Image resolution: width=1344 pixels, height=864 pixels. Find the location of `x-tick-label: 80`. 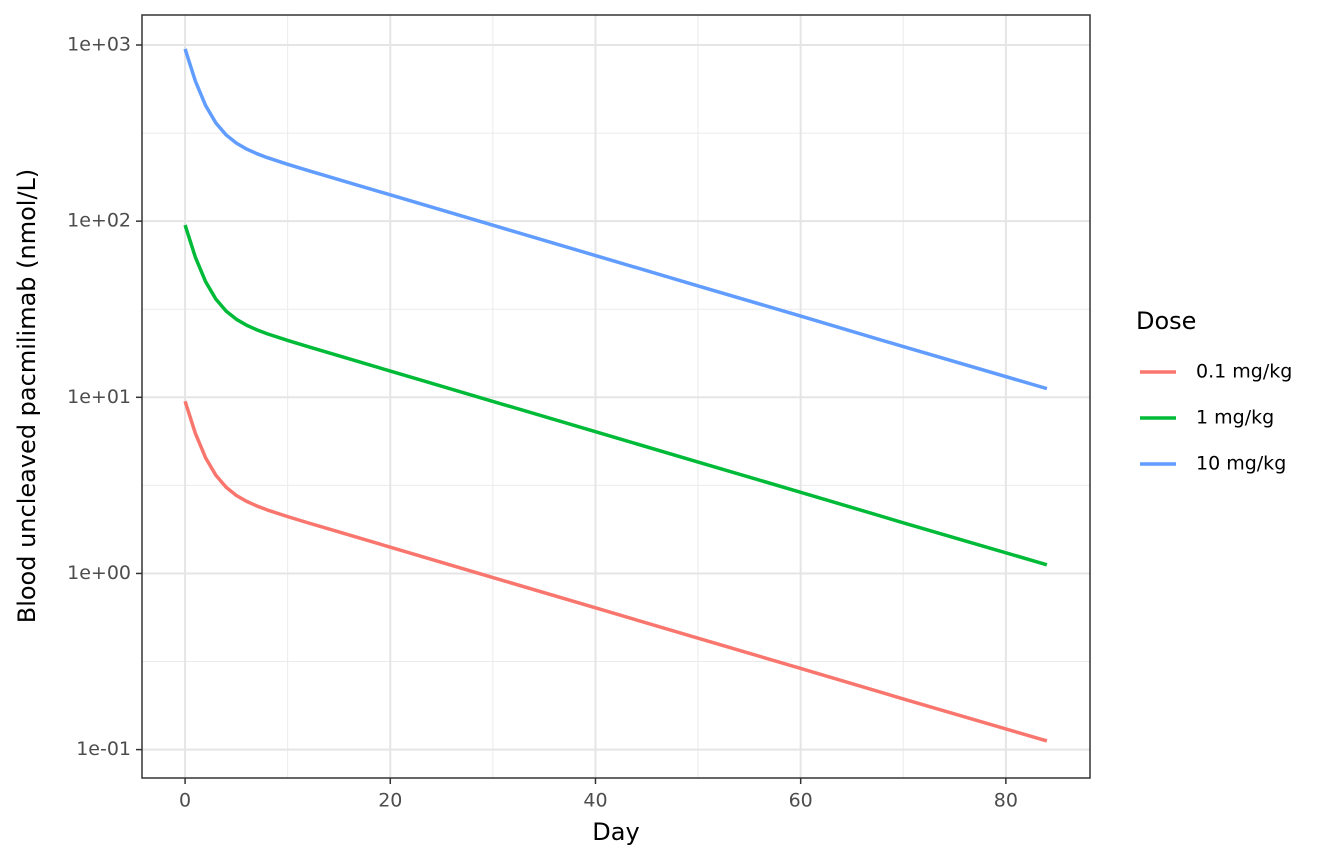

x-tick-label: 80 is located at coordinates (1006, 801).